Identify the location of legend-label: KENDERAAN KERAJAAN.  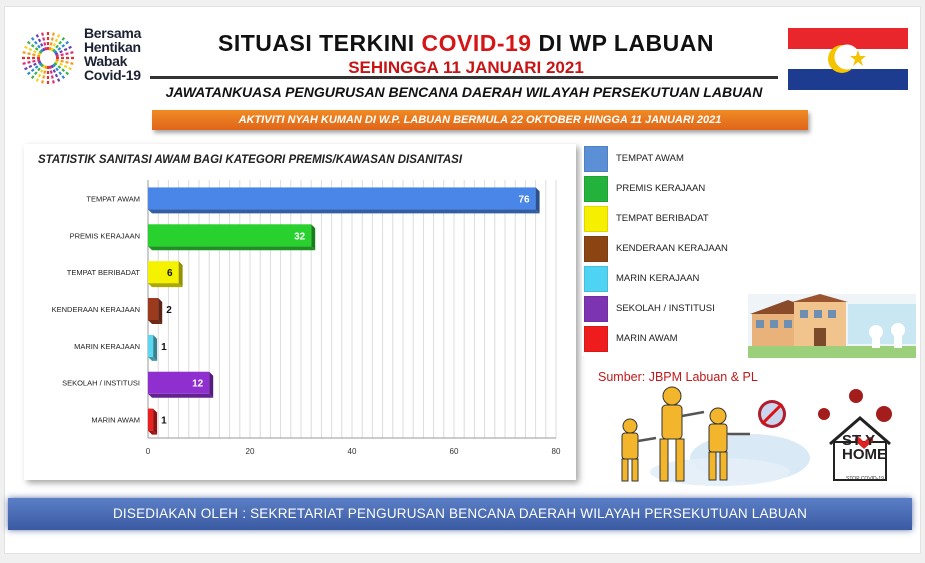
(672, 248).